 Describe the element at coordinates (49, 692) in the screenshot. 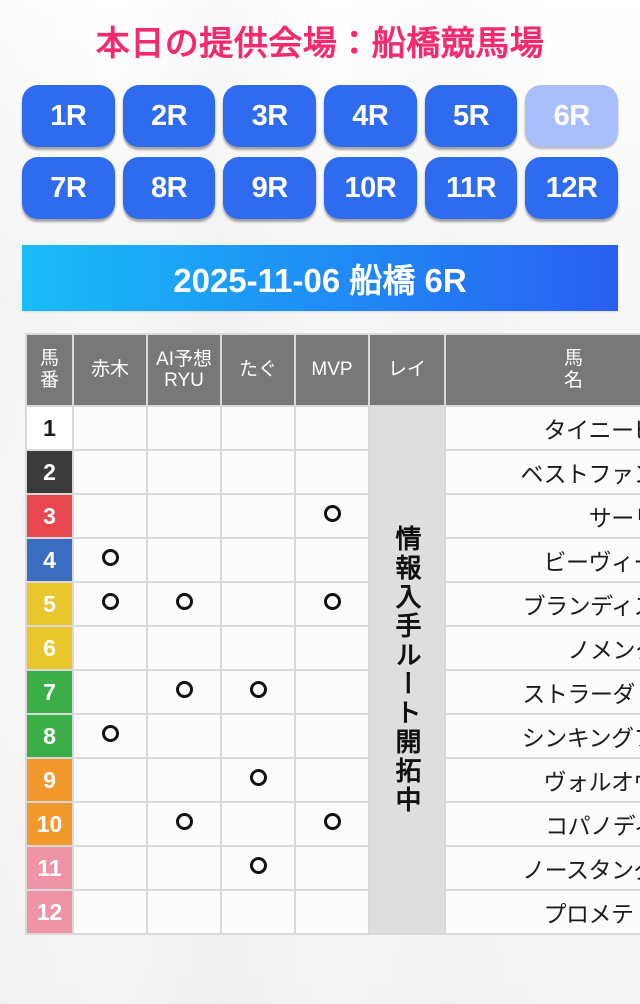

I see `horse-number-cell: 7` at that location.